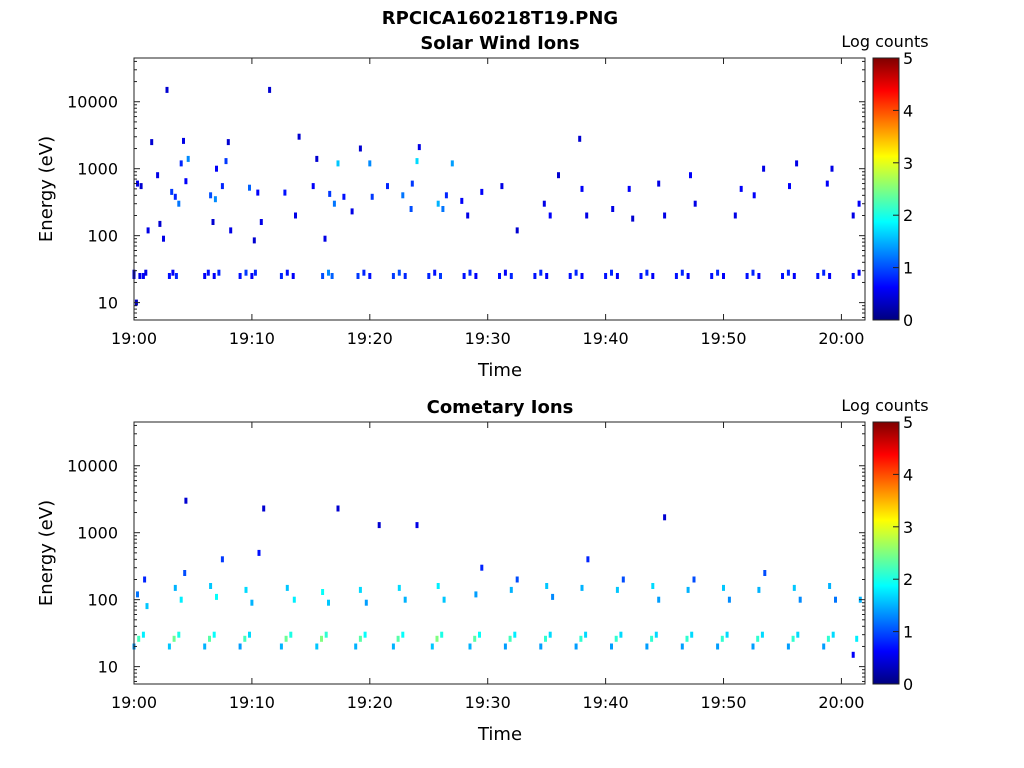  What do you see at coordinates (102, 236) in the screenshot?
I see `y-tick-label: 100` at bounding box center [102, 236].